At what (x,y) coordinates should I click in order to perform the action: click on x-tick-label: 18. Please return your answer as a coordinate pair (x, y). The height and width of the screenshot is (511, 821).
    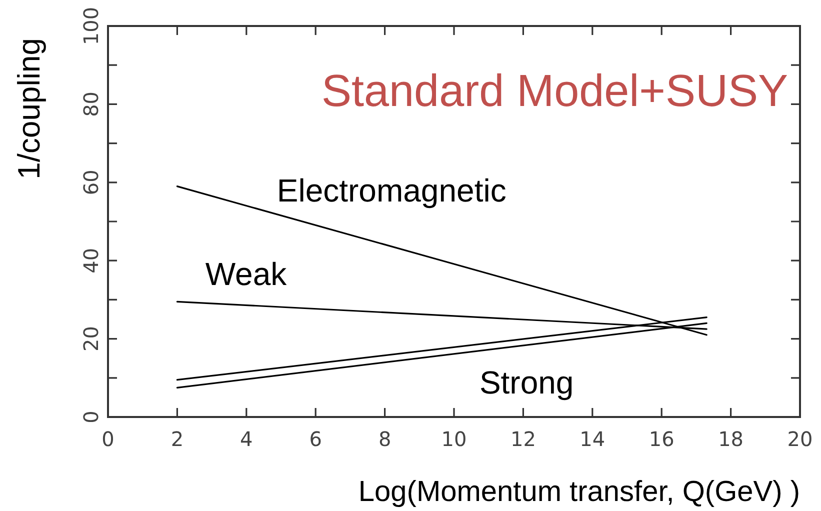
    Looking at the image, I should click on (731, 439).